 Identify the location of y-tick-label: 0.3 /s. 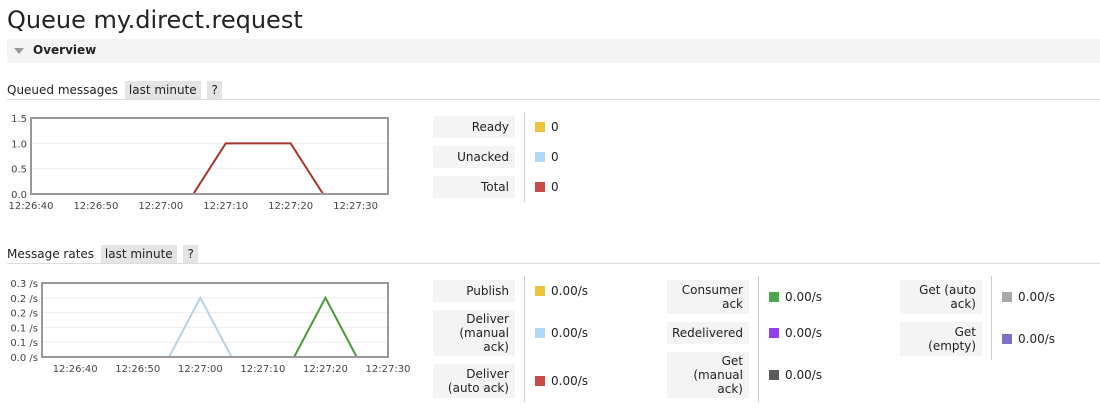
(24, 284).